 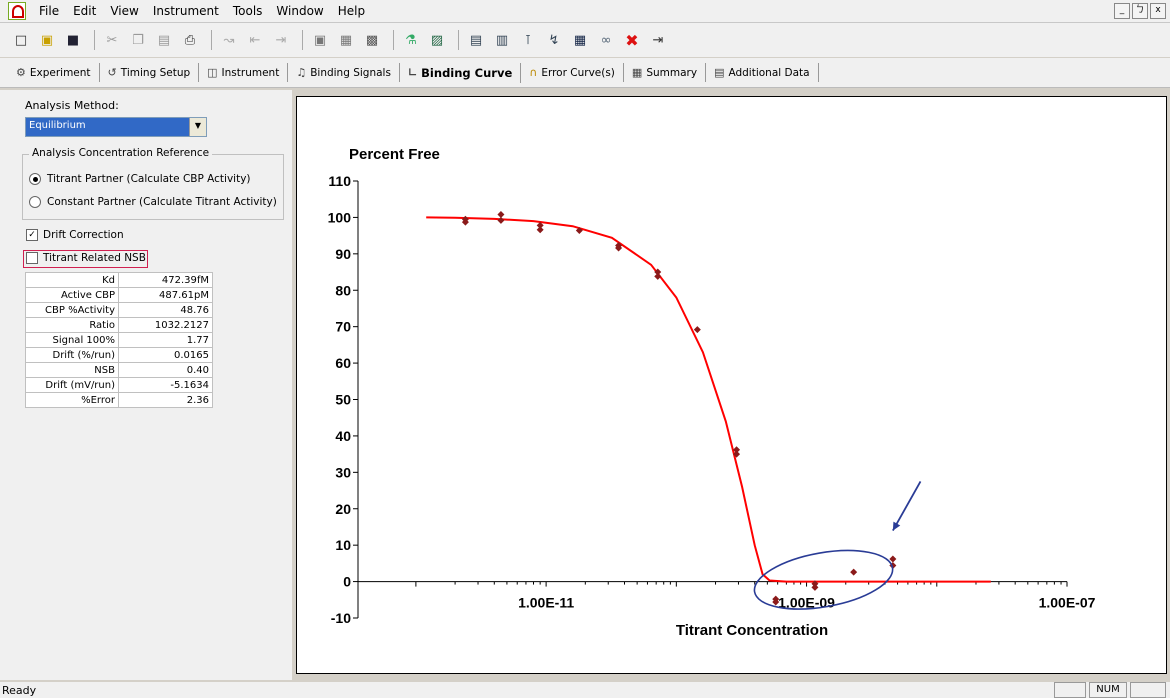 I want to click on restore-button: ㄅ, so click(x=1140, y=11).